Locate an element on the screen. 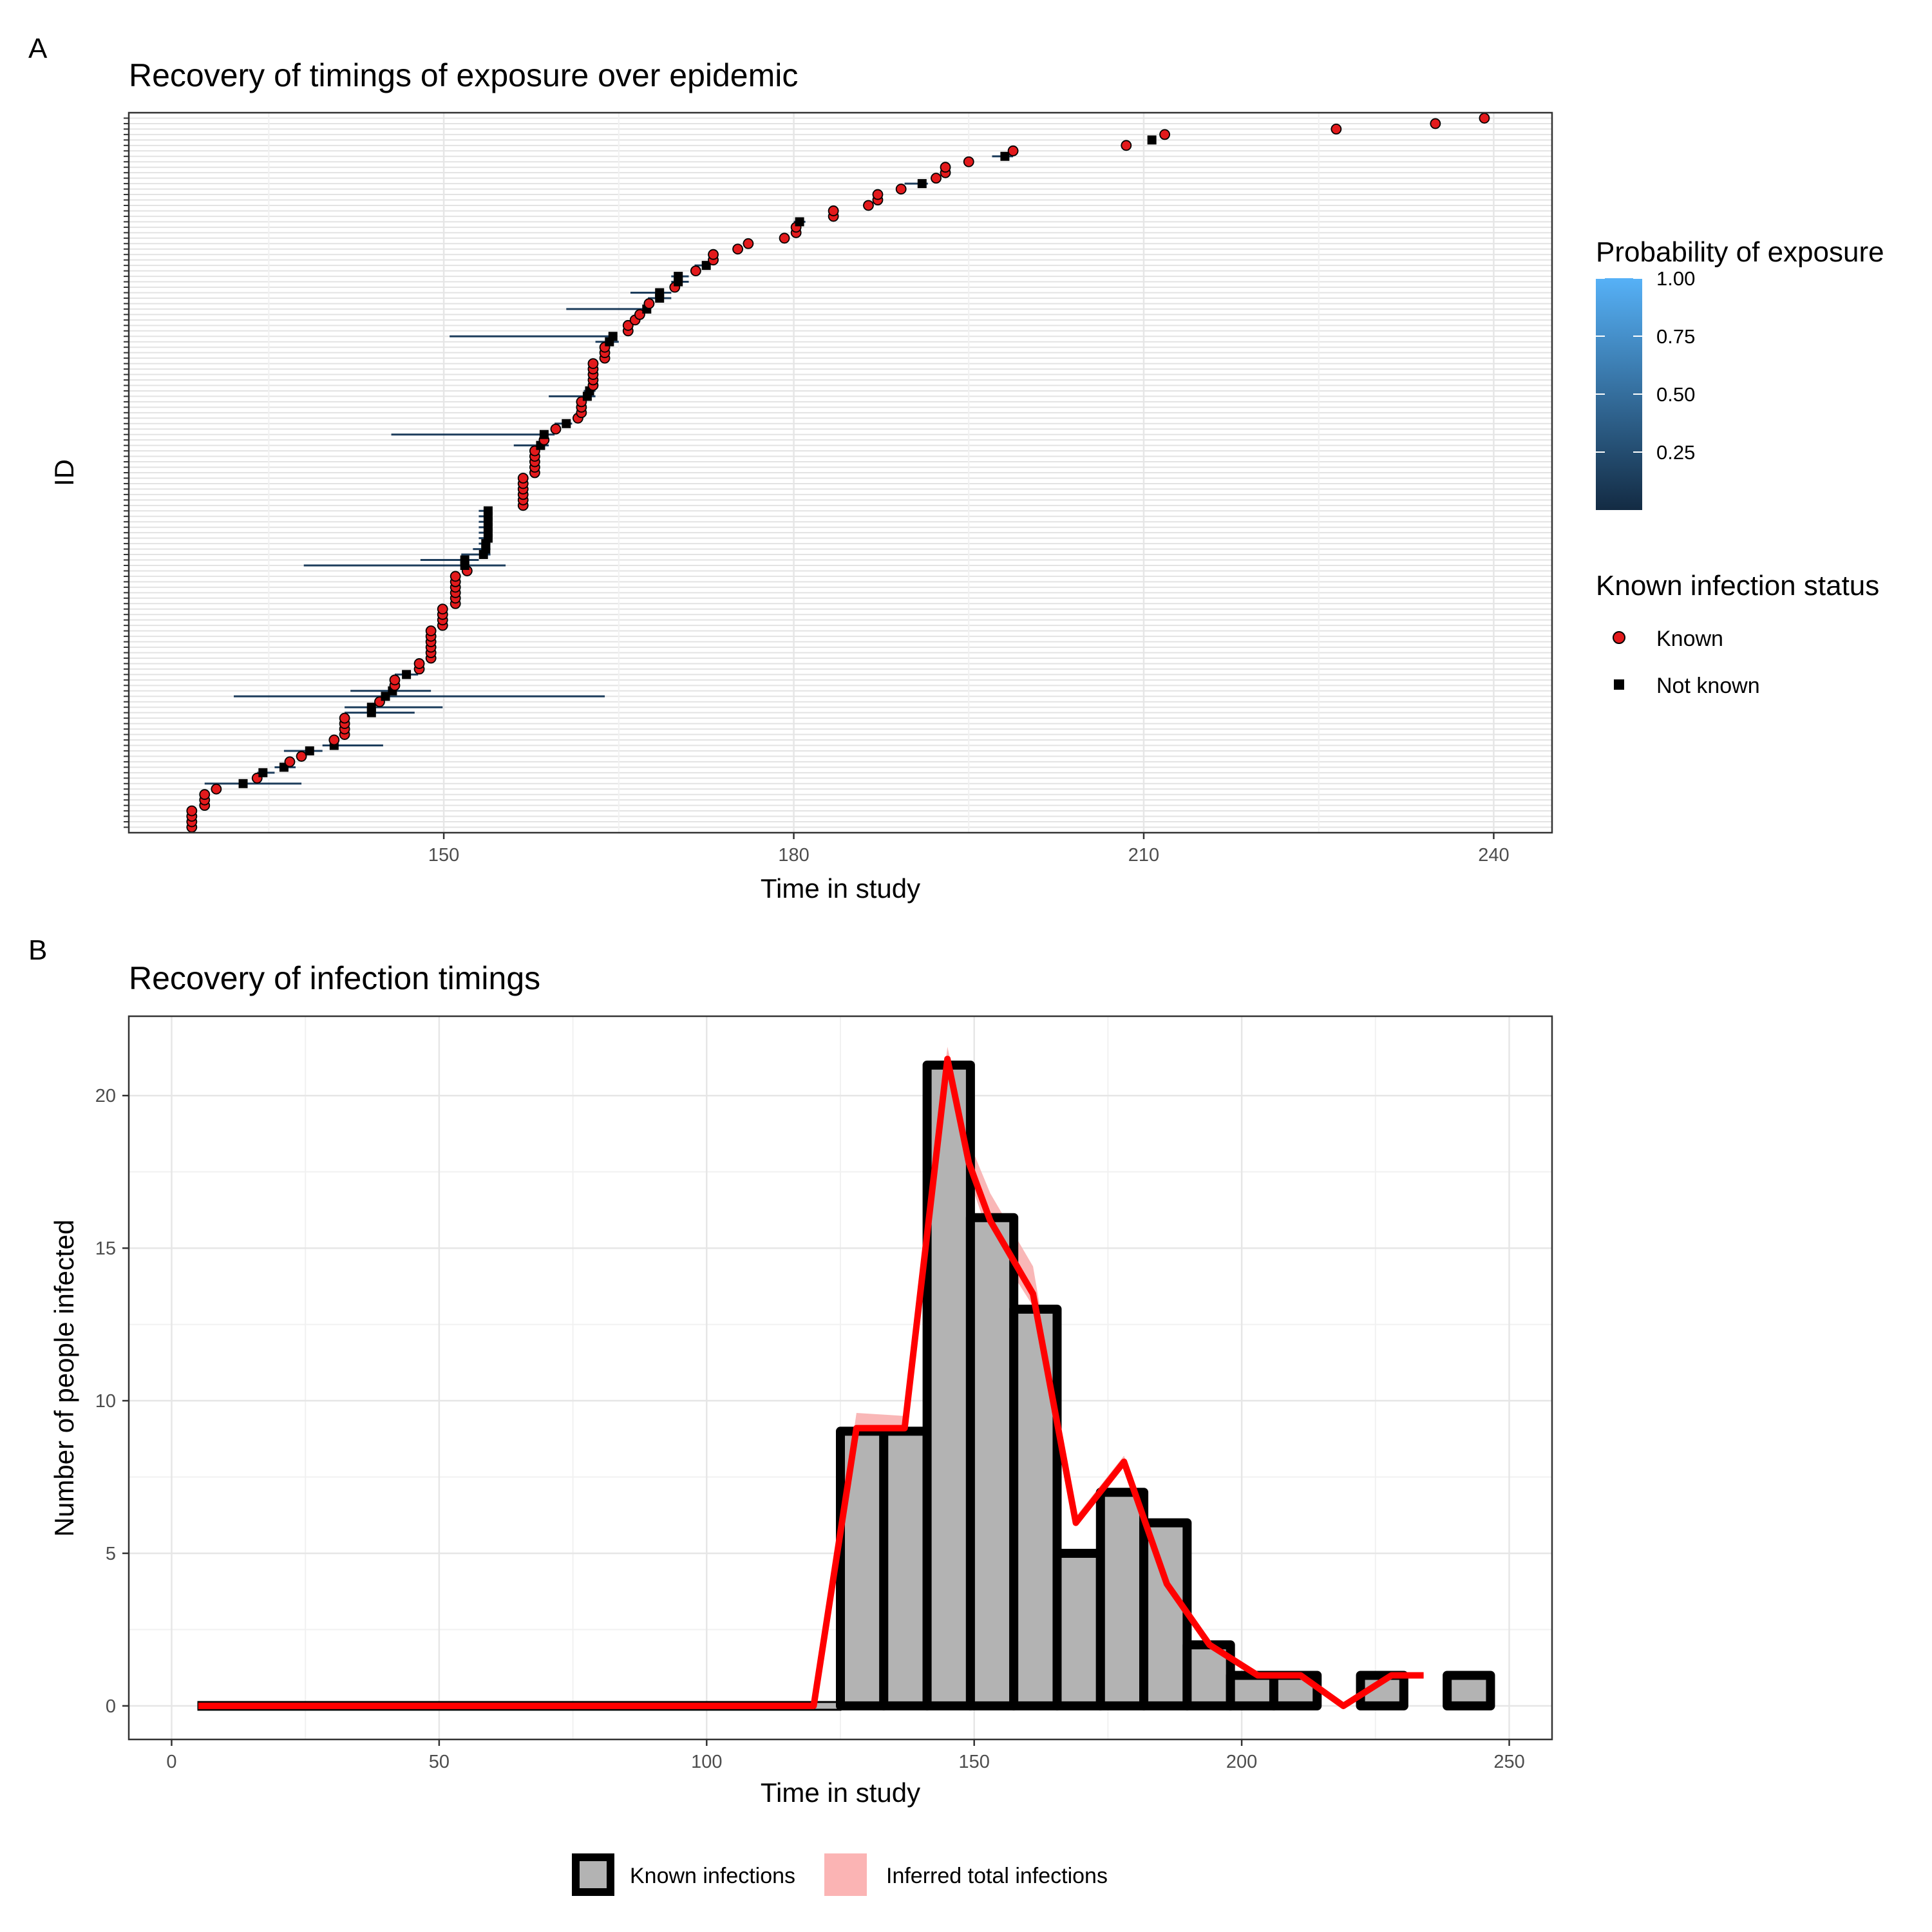 Image resolution: width=1932 pixels, height=1932 pixels. colorbar-ticks: 1.00 0.75 0.50 0.25 is located at coordinates (1645, 366).